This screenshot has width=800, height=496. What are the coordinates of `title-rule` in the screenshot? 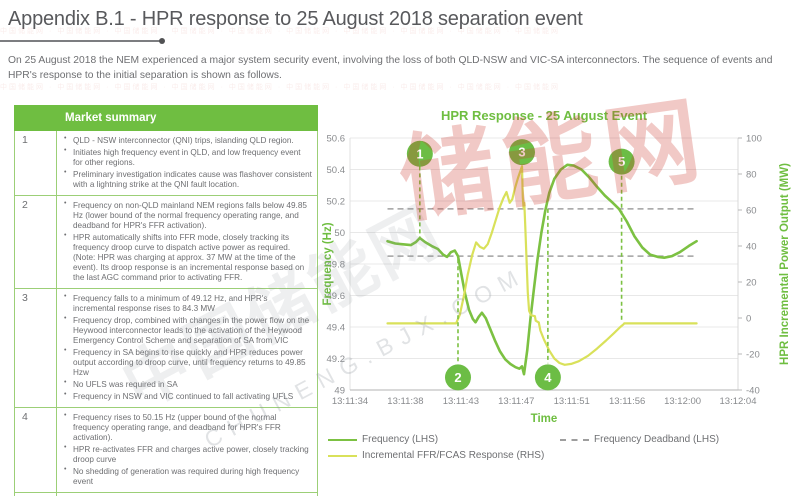 It's located at (82, 41).